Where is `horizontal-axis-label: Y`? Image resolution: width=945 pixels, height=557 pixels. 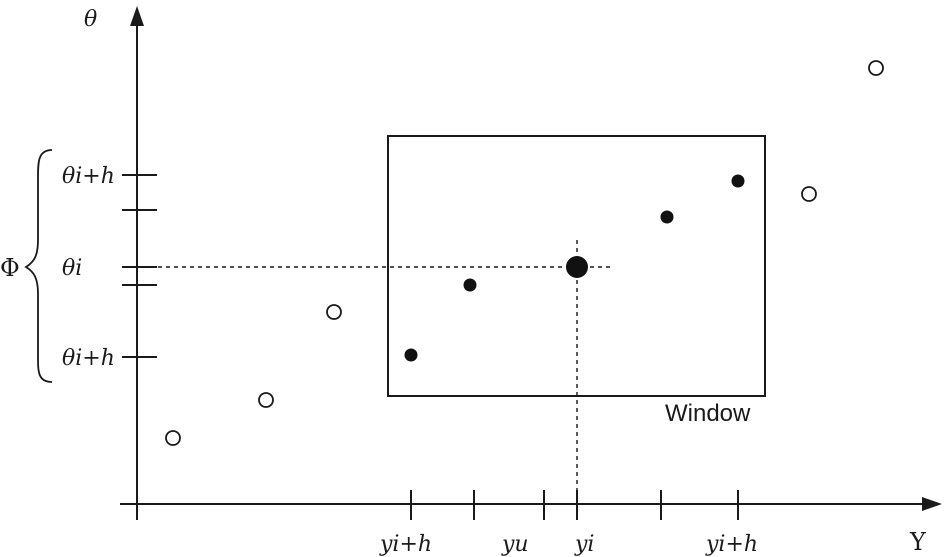
horizontal-axis-label: Y is located at coordinates (918, 542).